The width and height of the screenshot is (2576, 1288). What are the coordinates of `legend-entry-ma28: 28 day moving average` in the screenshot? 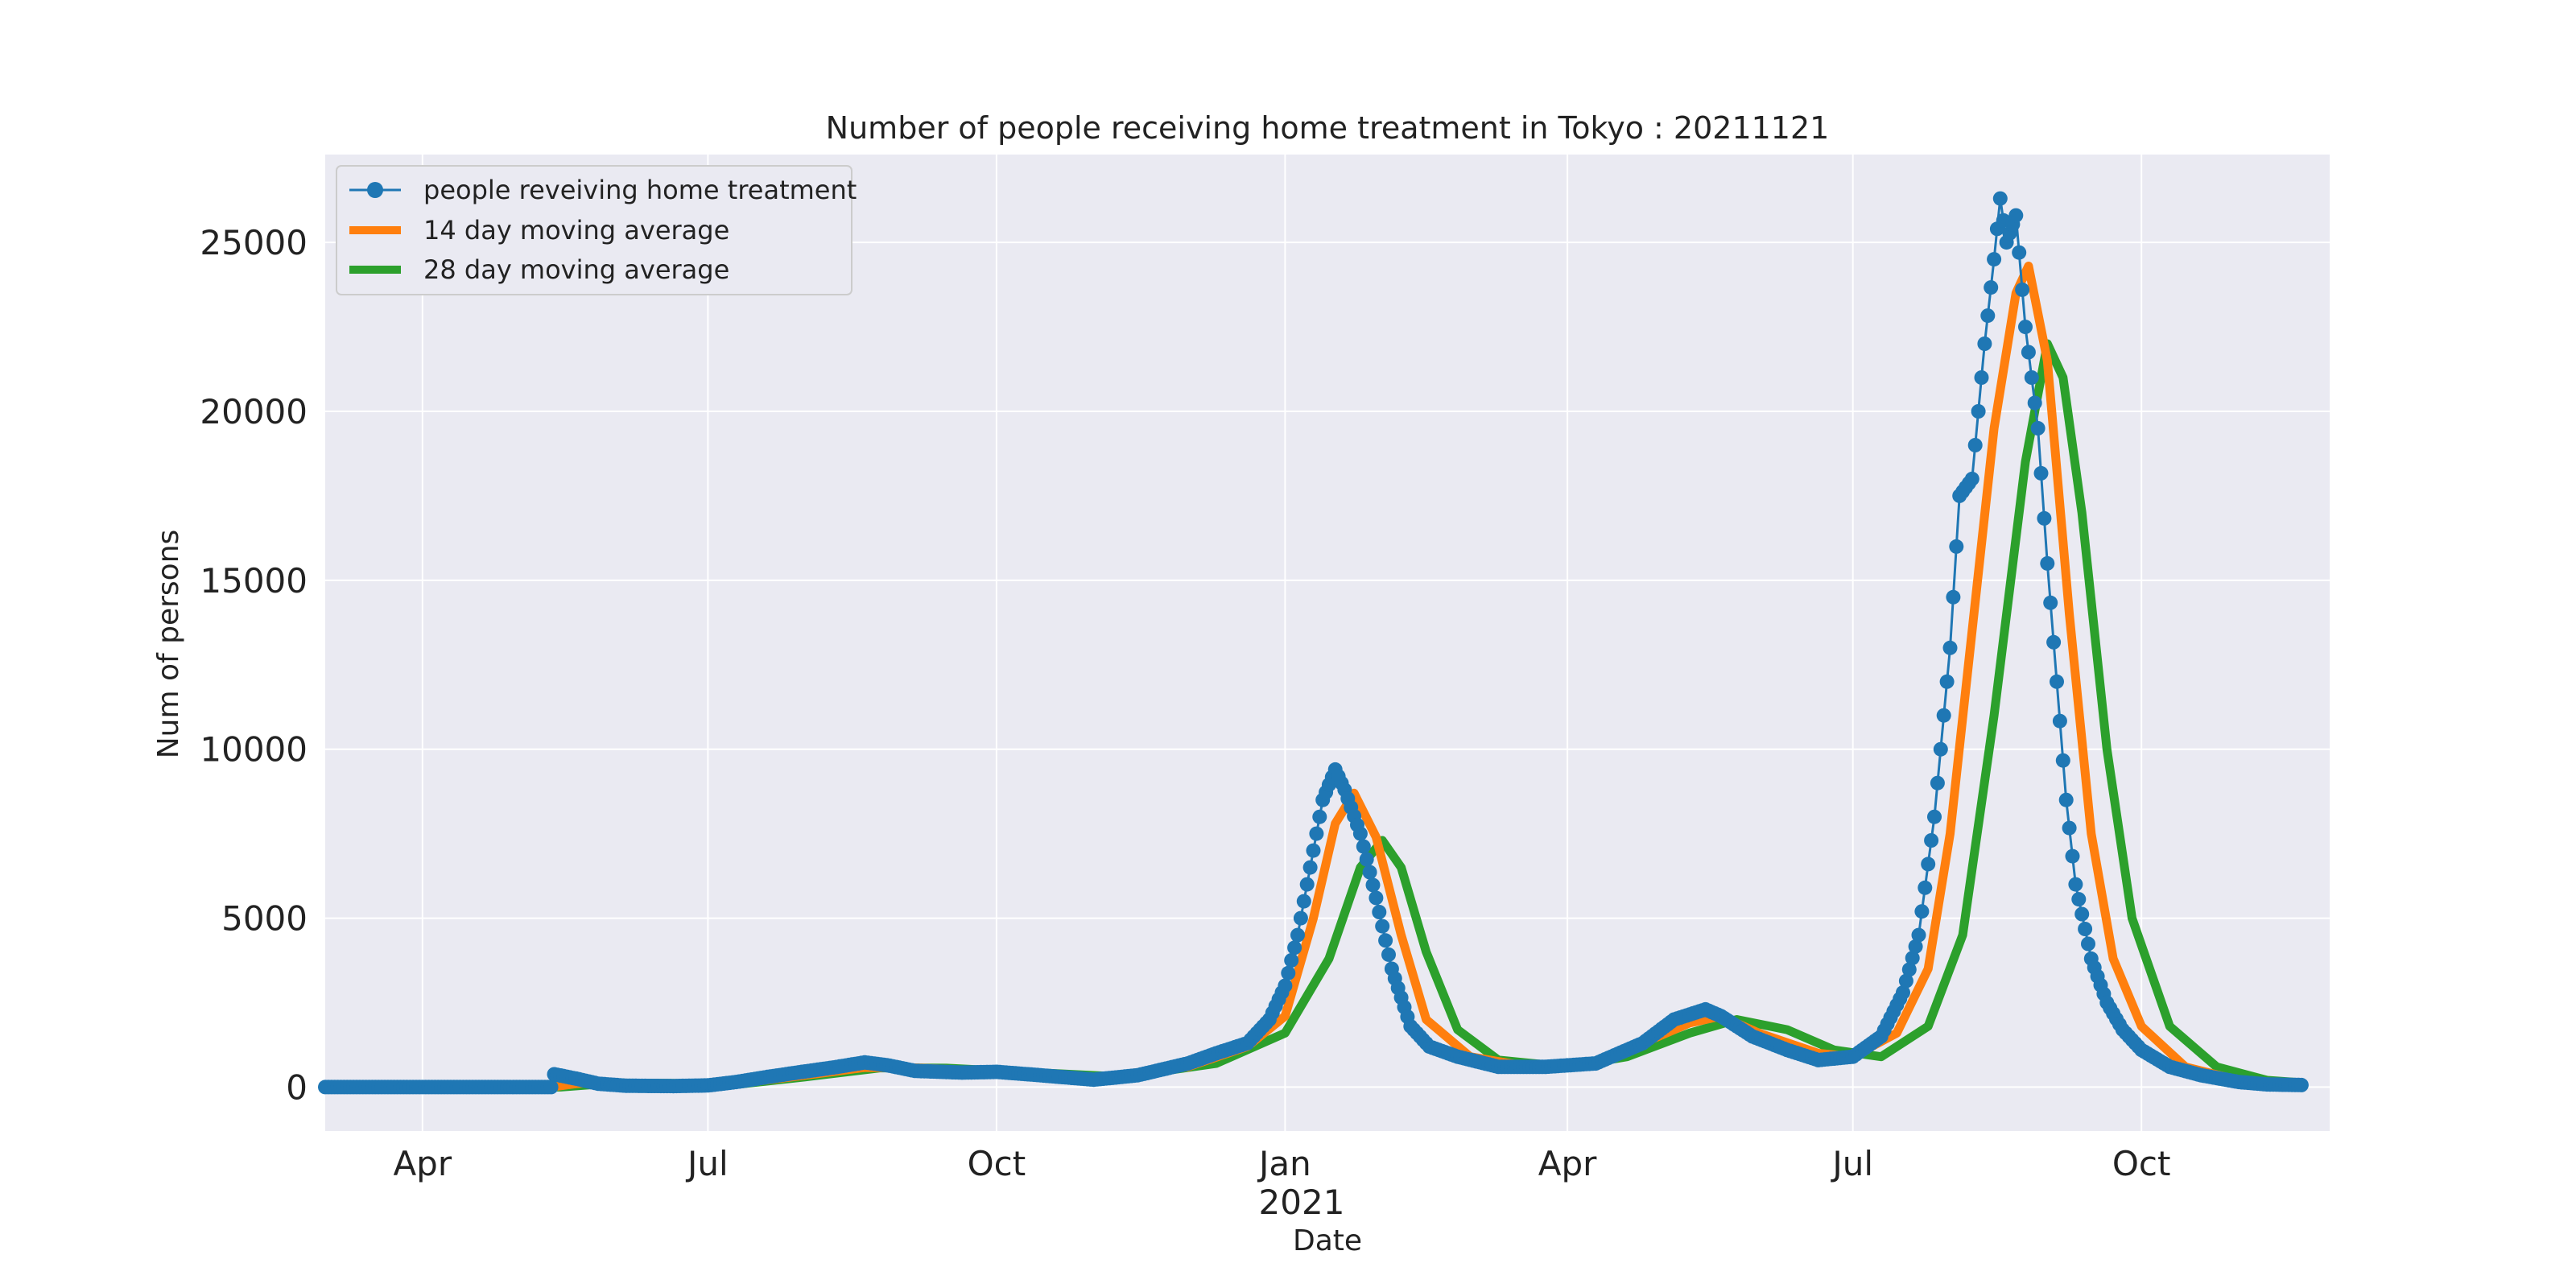 It's located at (539, 269).